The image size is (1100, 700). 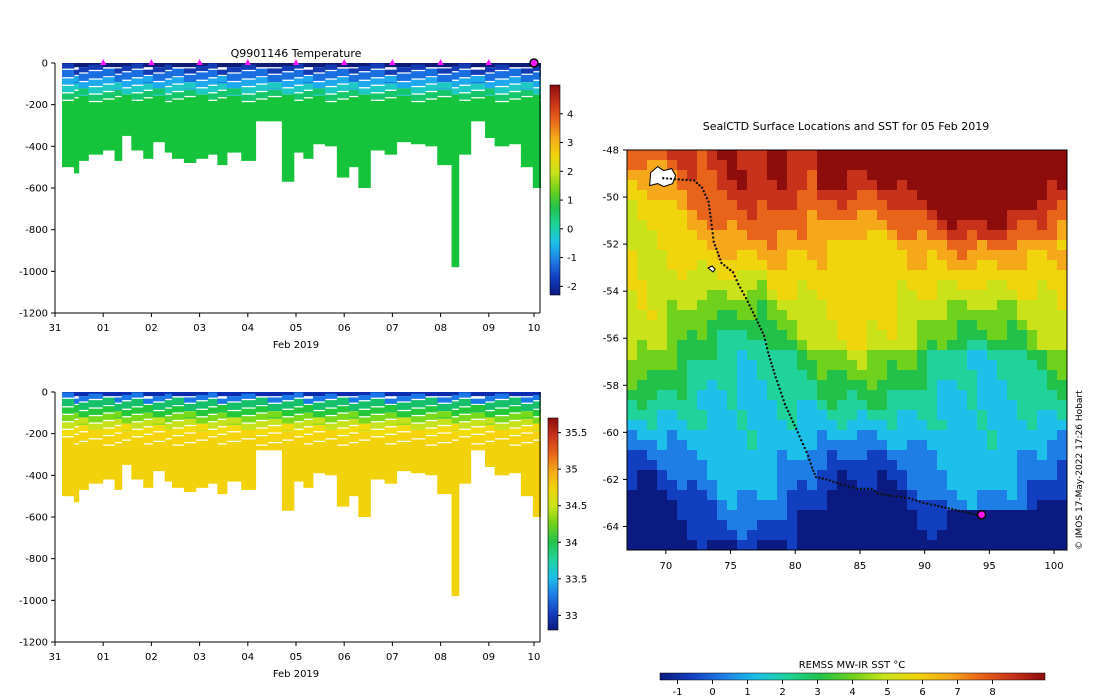 I want to click on map-x-tick-label: 80, so click(x=795, y=566).